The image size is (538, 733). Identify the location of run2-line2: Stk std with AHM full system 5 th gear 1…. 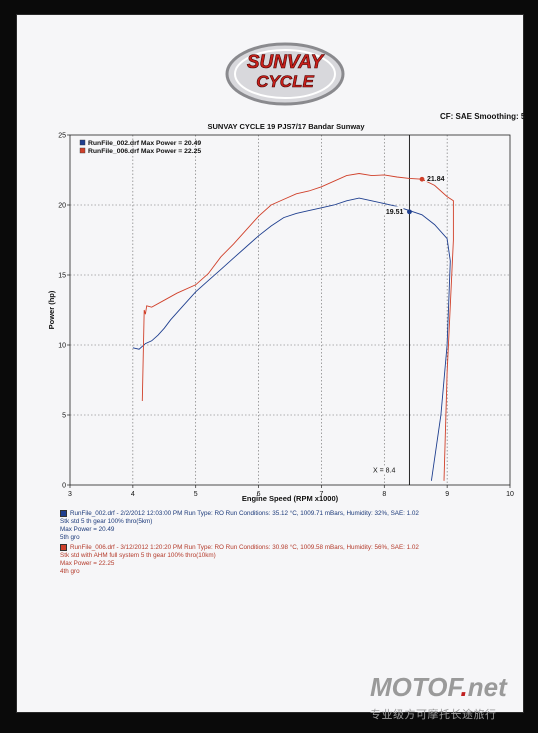
(138, 556).